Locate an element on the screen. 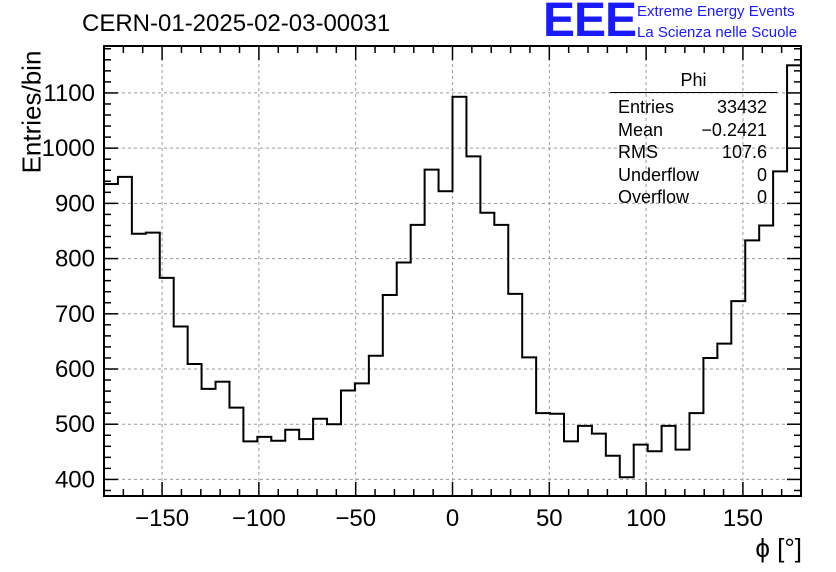 This screenshot has height=572, width=836. y-tick-label: 600 is located at coordinates (75, 369).